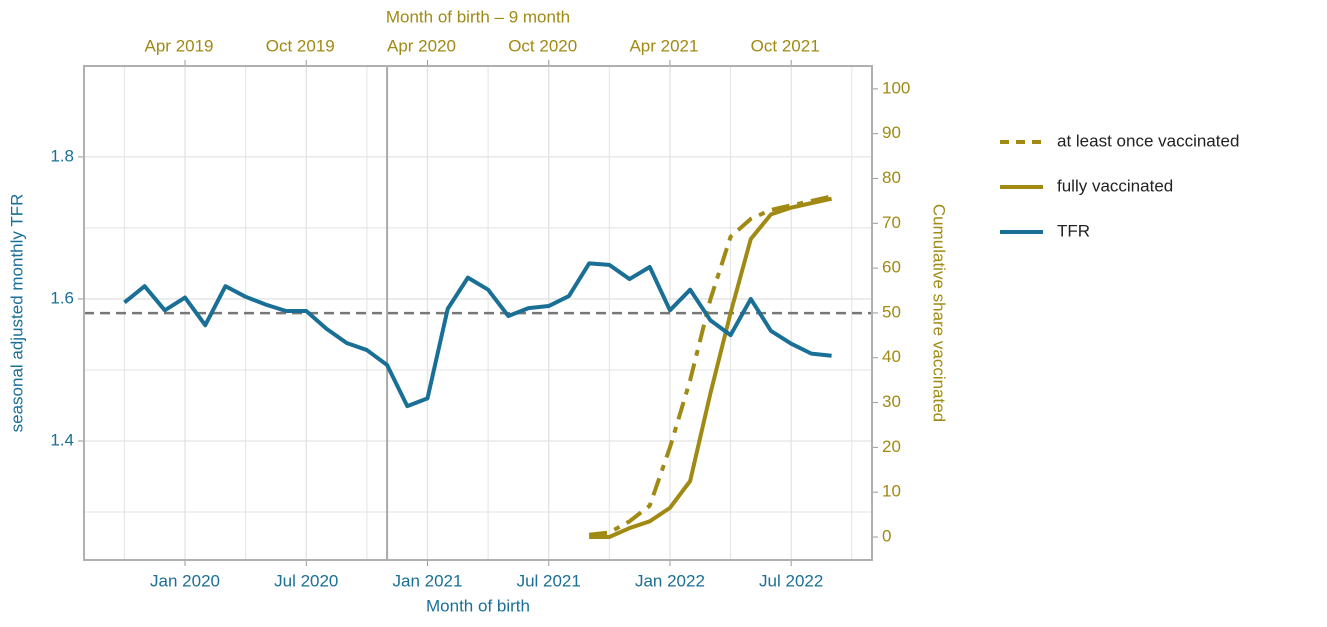 The height and width of the screenshot is (627, 1327). What do you see at coordinates (16, 313) in the screenshot?
I see `y-axis-title: seasonal adjusted monthly TFR` at bounding box center [16, 313].